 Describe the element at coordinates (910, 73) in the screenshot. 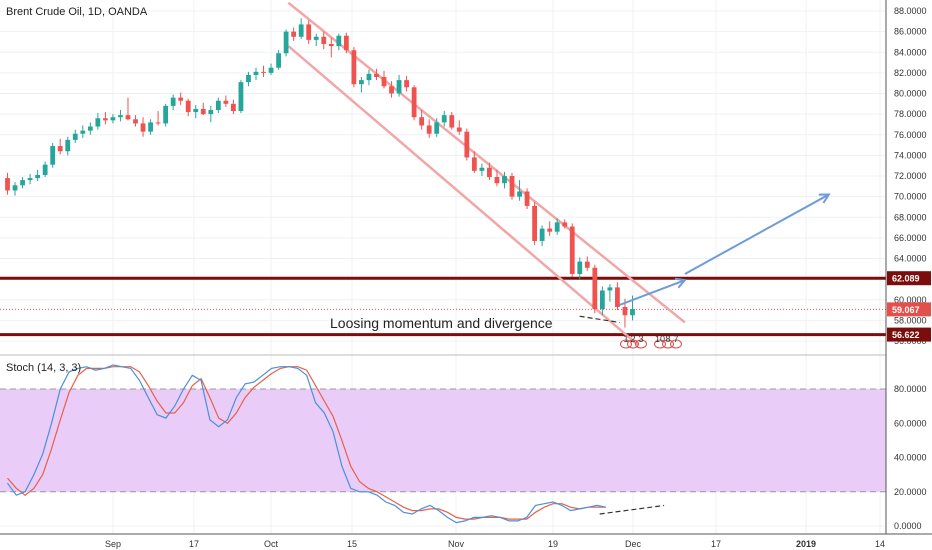

I see `y-tick-label: 82.0000` at that location.